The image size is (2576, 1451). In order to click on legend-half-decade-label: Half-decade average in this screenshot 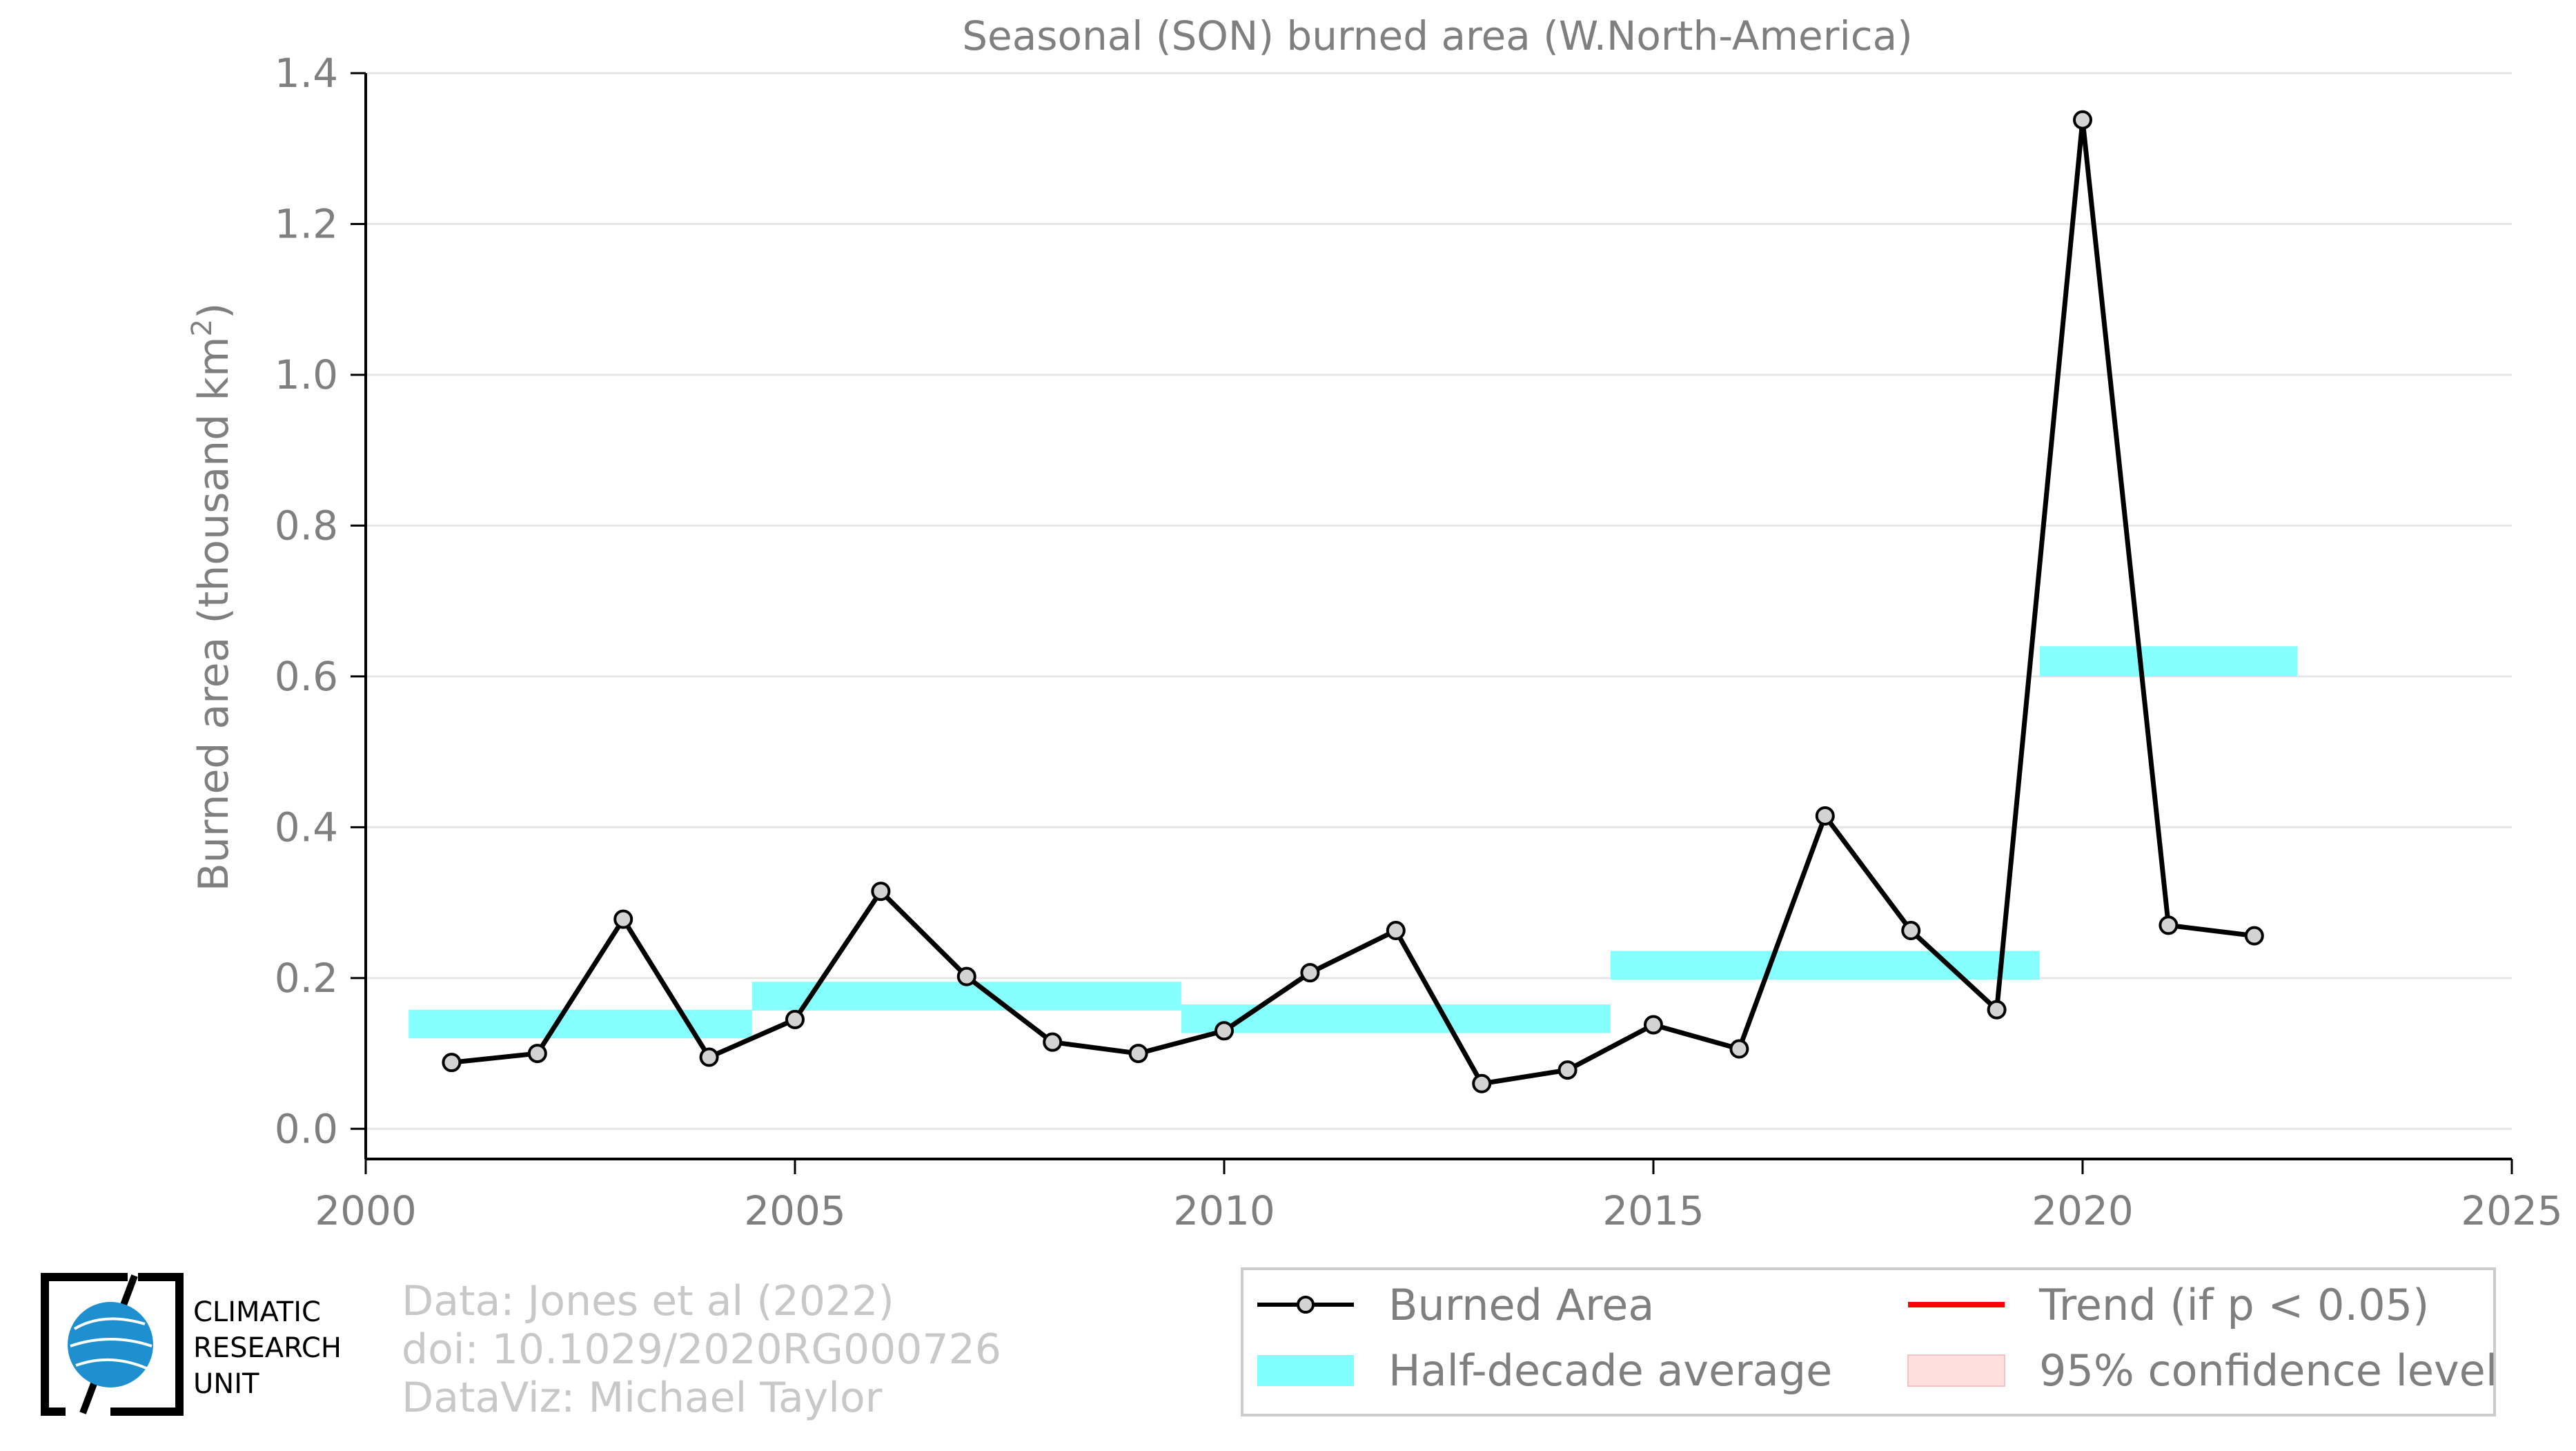, I will do `click(1610, 1370)`.